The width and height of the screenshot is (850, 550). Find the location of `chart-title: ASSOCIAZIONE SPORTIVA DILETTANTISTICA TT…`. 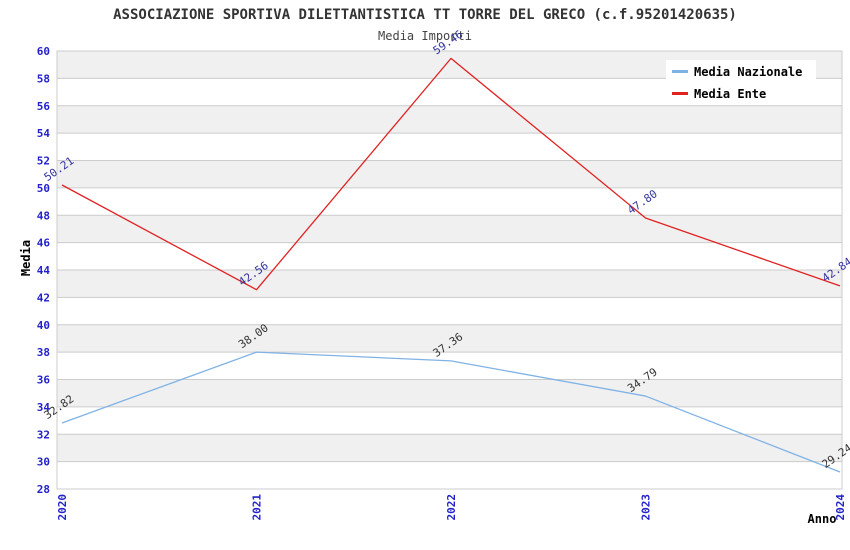

chart-title: ASSOCIAZIONE SPORTIVA DILETTANTISTICA TT… is located at coordinates (425, 15).